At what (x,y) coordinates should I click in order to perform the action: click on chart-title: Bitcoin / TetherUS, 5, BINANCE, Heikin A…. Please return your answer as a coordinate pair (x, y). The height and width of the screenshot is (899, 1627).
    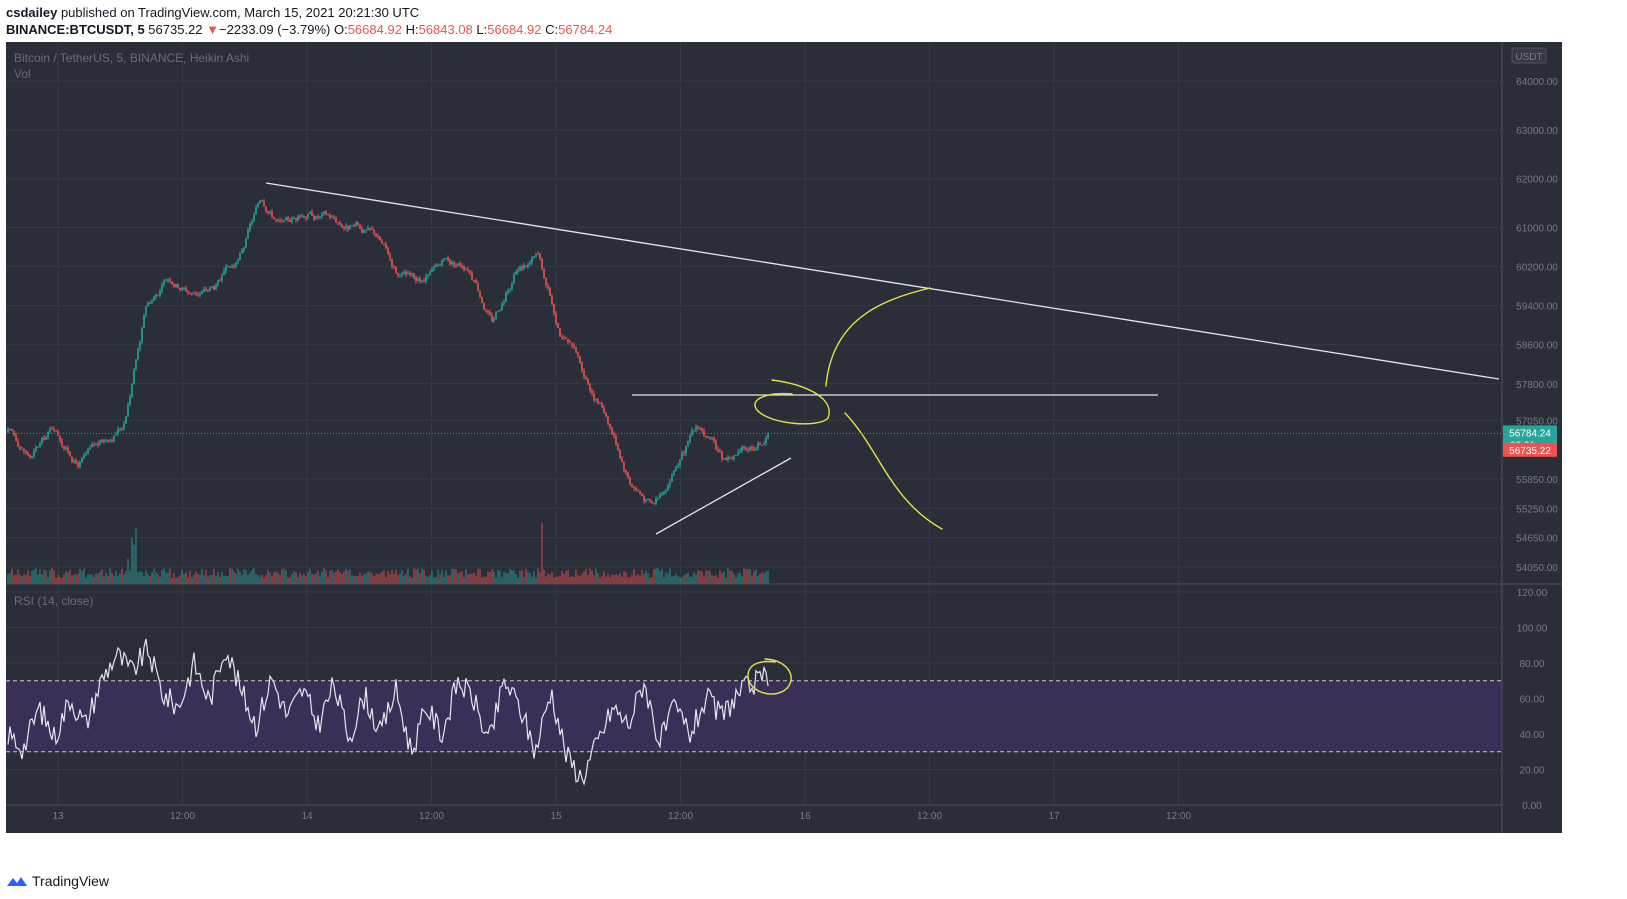
    Looking at the image, I should click on (131, 58).